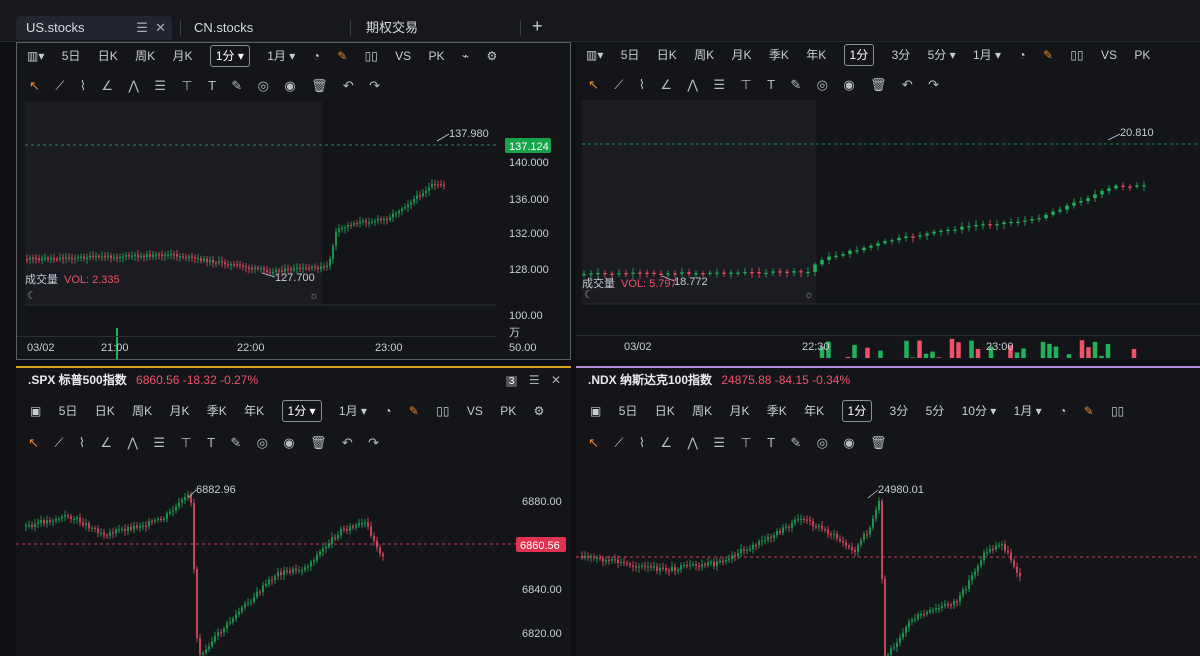  I want to click on indicator-icon: ⌁, so click(465, 56).